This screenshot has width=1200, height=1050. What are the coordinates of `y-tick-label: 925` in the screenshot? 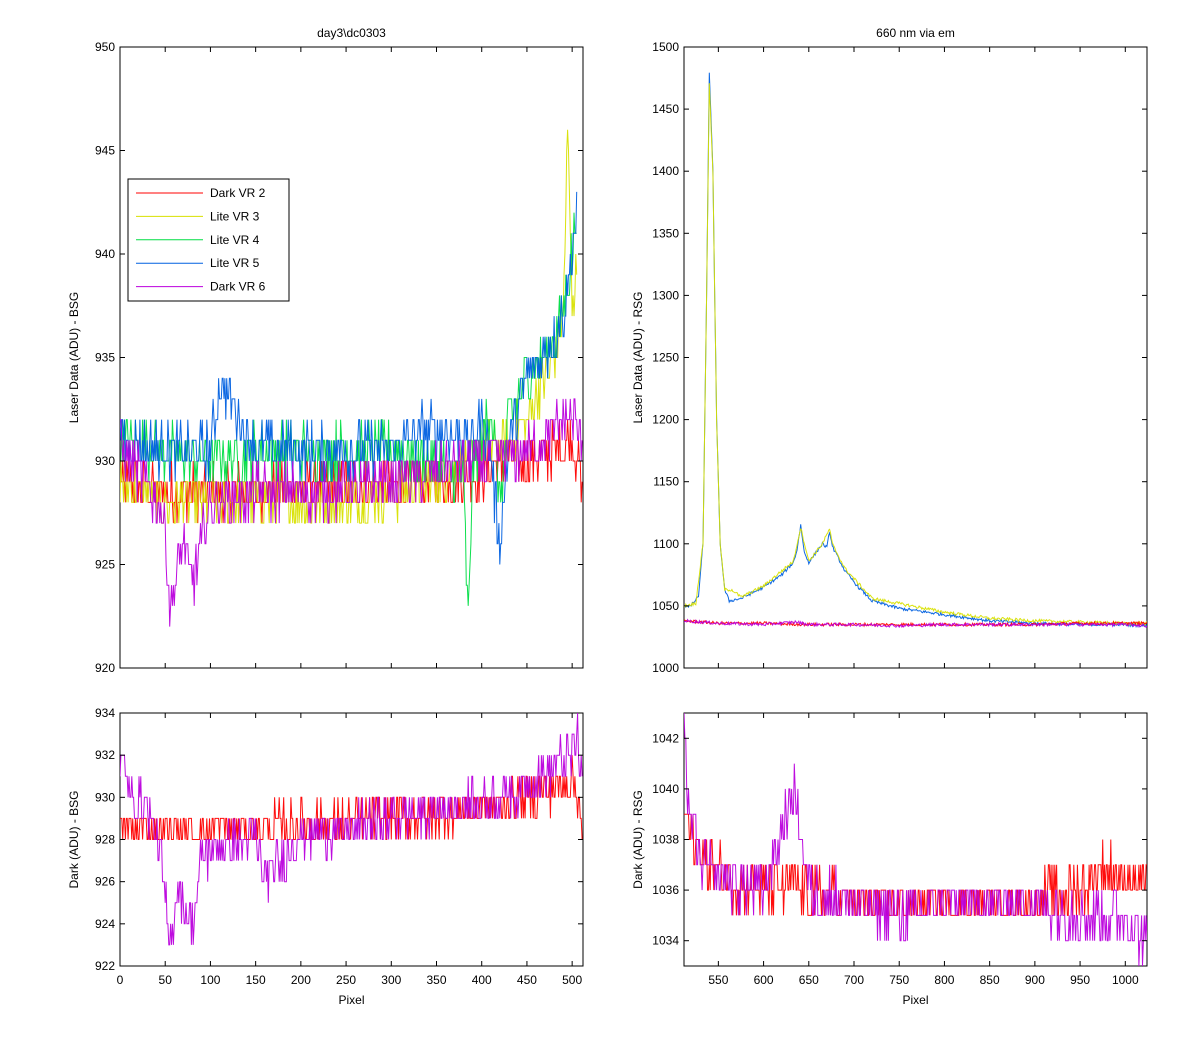 It's located at (105, 565).